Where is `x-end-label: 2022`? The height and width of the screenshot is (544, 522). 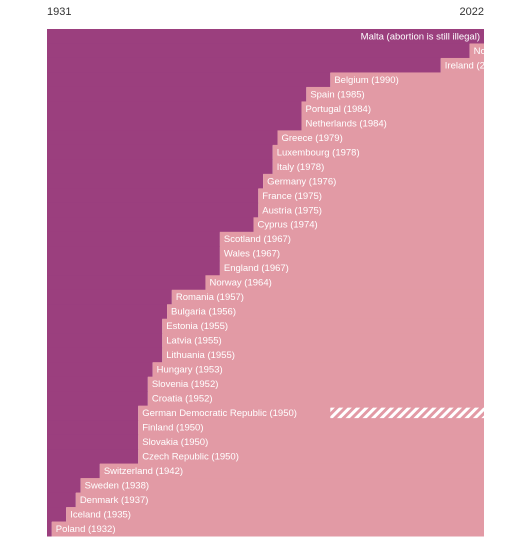 x-end-label: 2022 is located at coordinates (472, 12).